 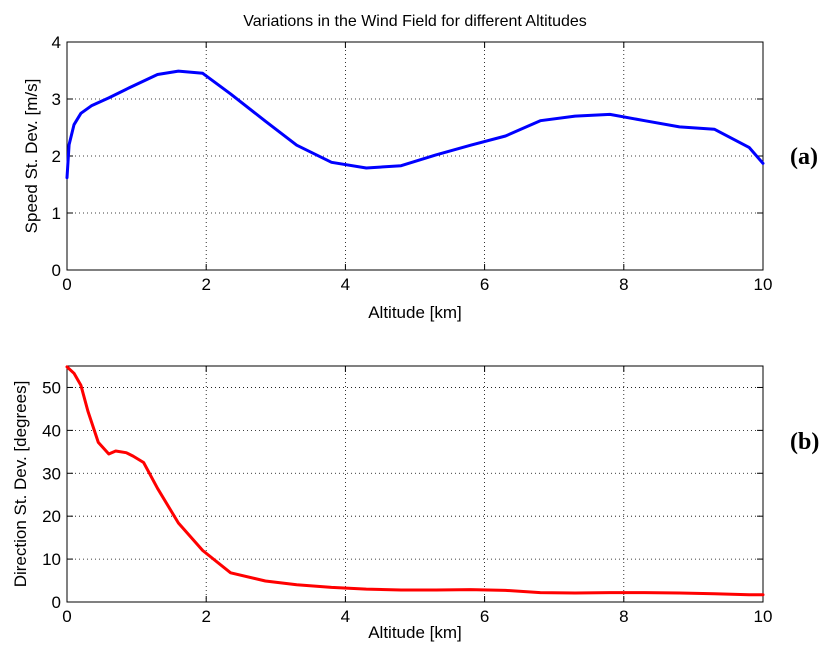 What do you see at coordinates (804, 157) in the screenshot?
I see `panel-label: (a)` at bounding box center [804, 157].